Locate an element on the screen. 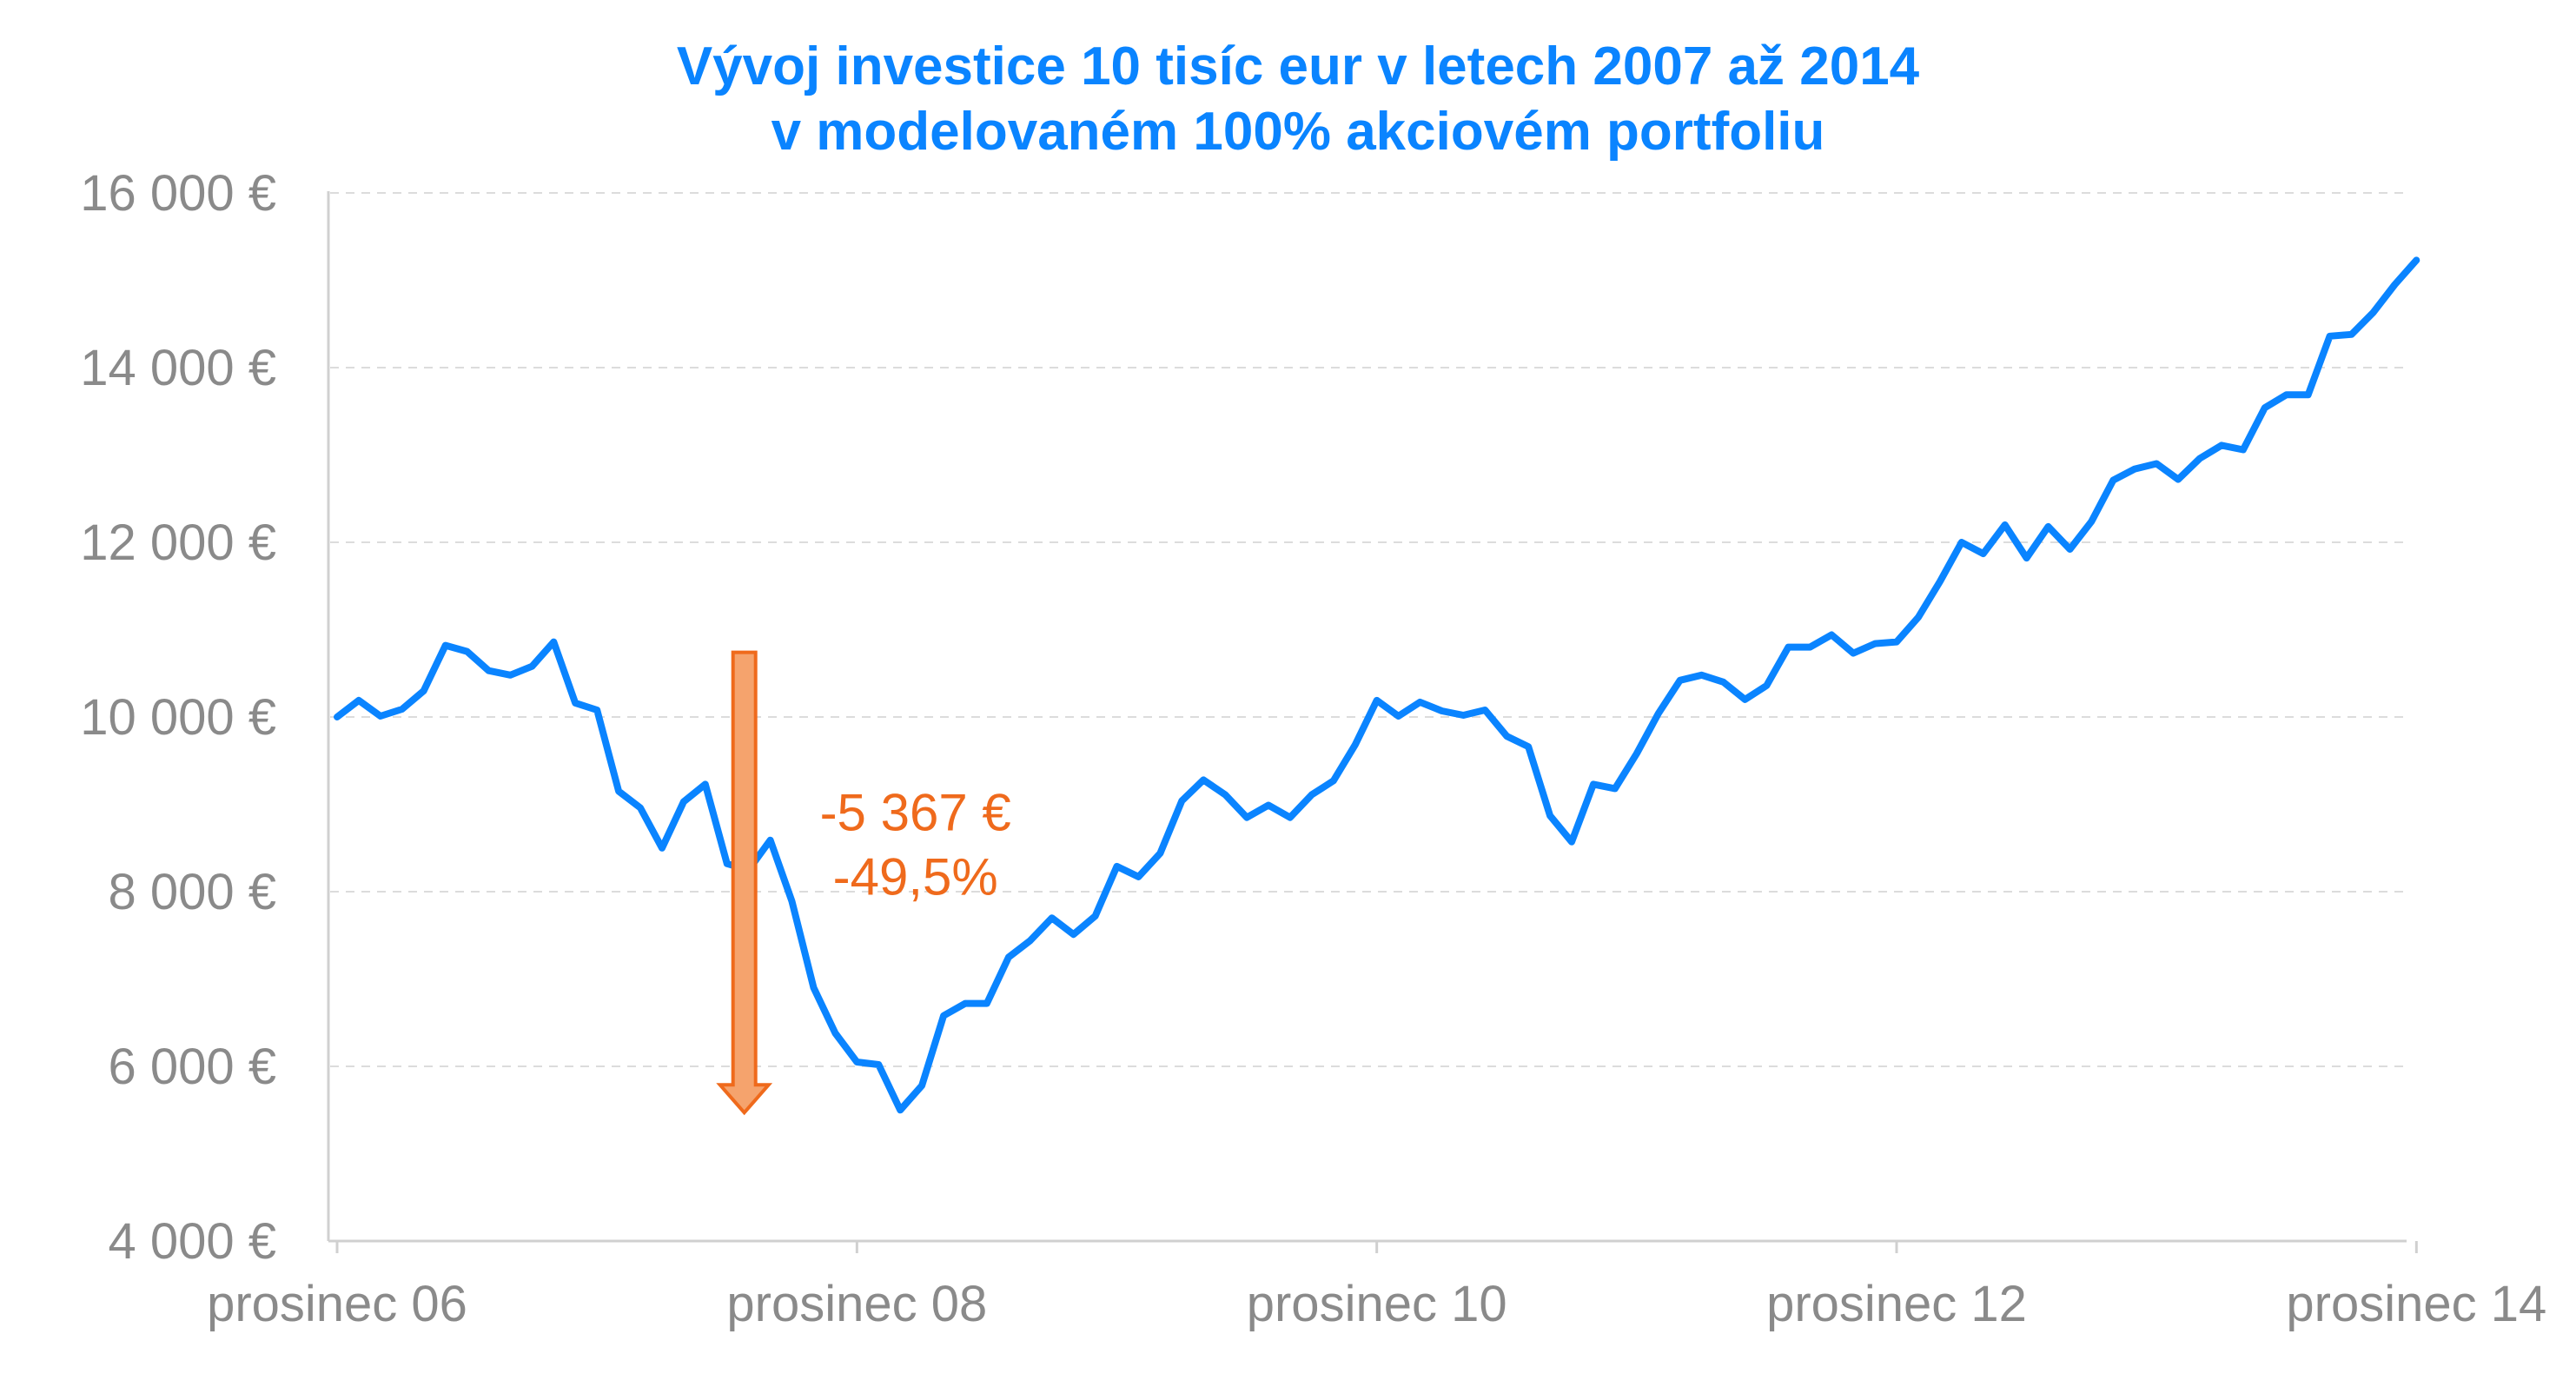 The image size is (2576, 1374). y-tick-label-3: 10 000 € is located at coordinates (178, 717).